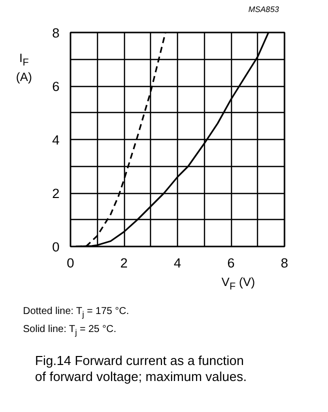 Image resolution: width=328 pixels, height=412 pixels. Describe the element at coordinates (141, 369) in the screenshot. I see `text: Fig.14 Forward current as a function of forward voltage; maximum values.` at that location.